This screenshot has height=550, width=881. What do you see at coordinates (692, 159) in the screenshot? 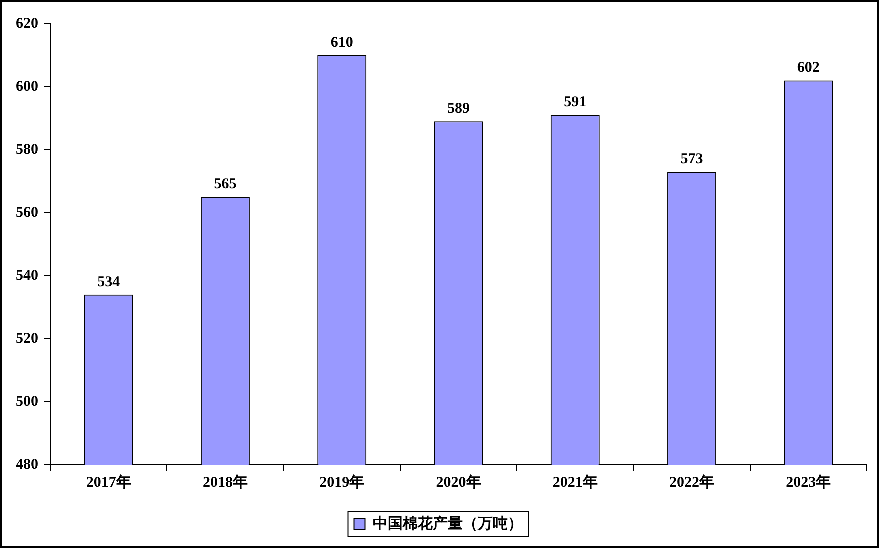
I see `data-label: 573` at bounding box center [692, 159].